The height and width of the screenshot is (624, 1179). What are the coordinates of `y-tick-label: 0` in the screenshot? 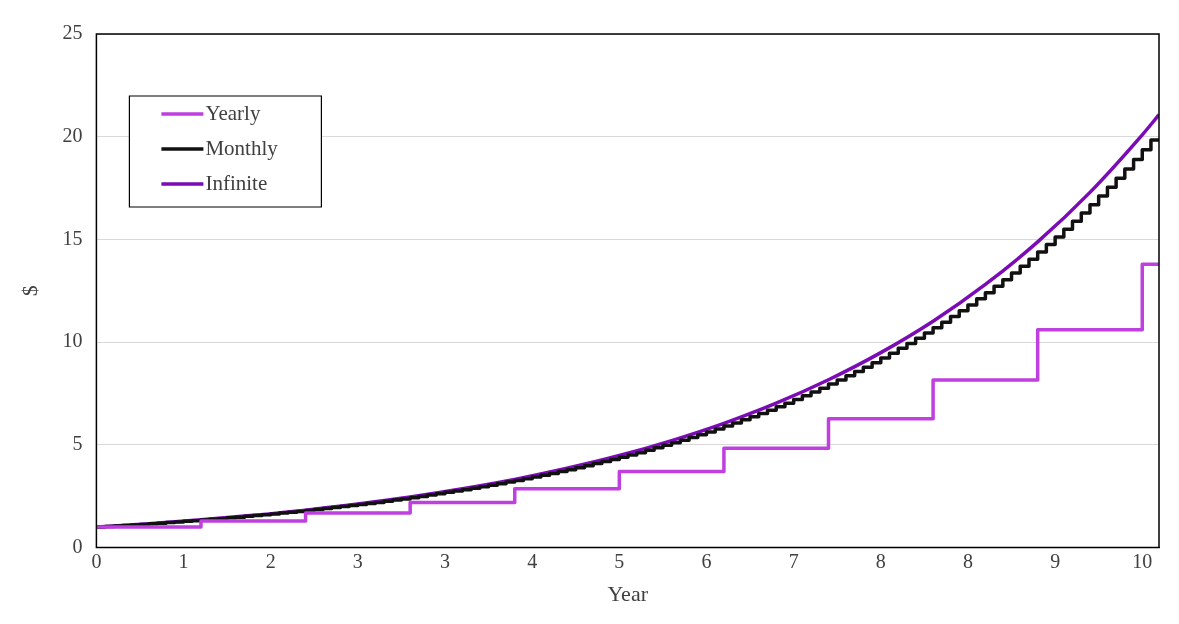 It's located at (77, 545).